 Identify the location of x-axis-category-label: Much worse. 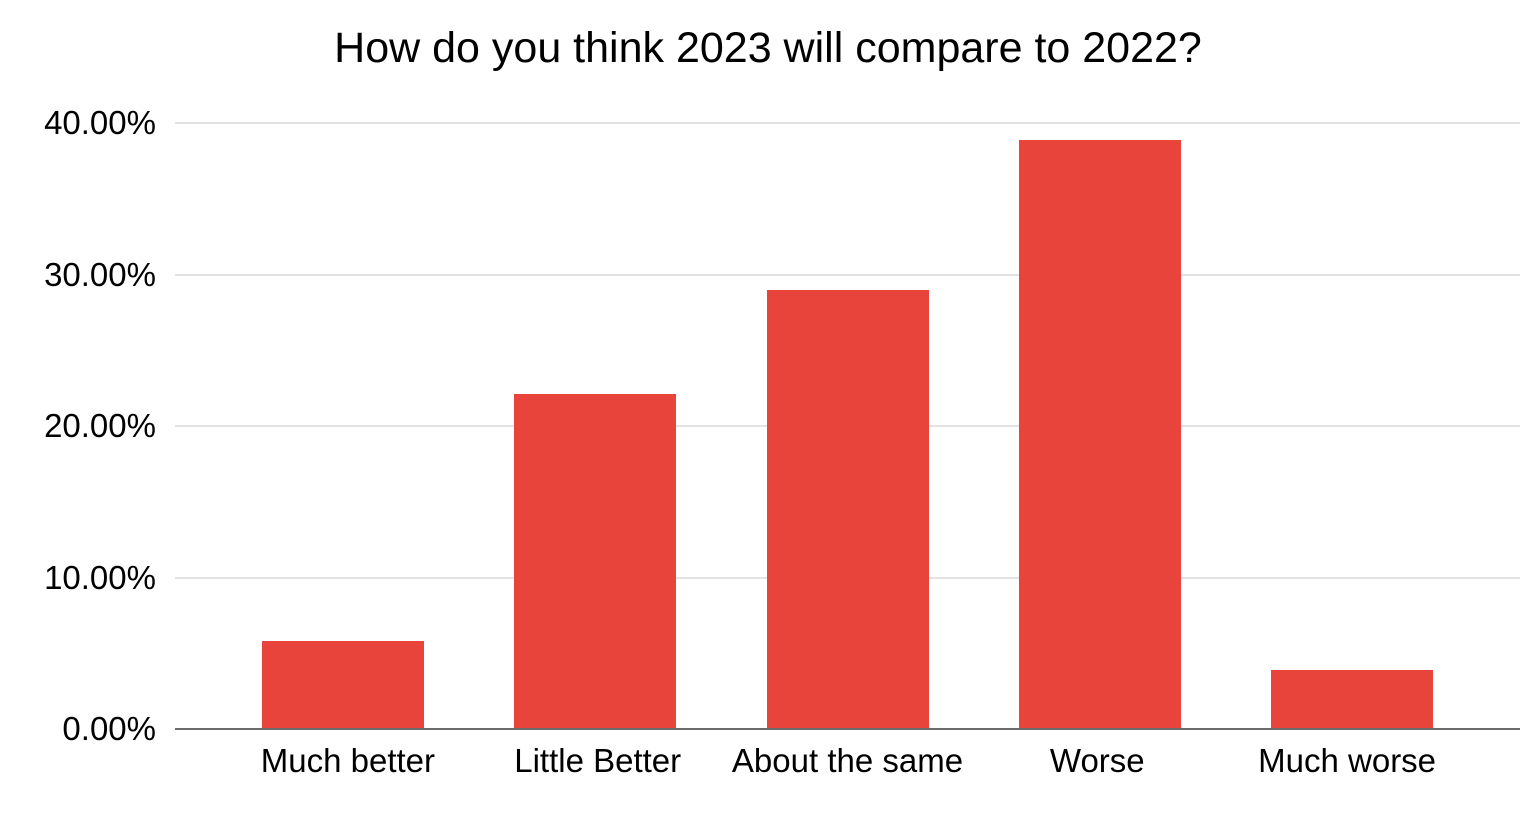
(1347, 760).